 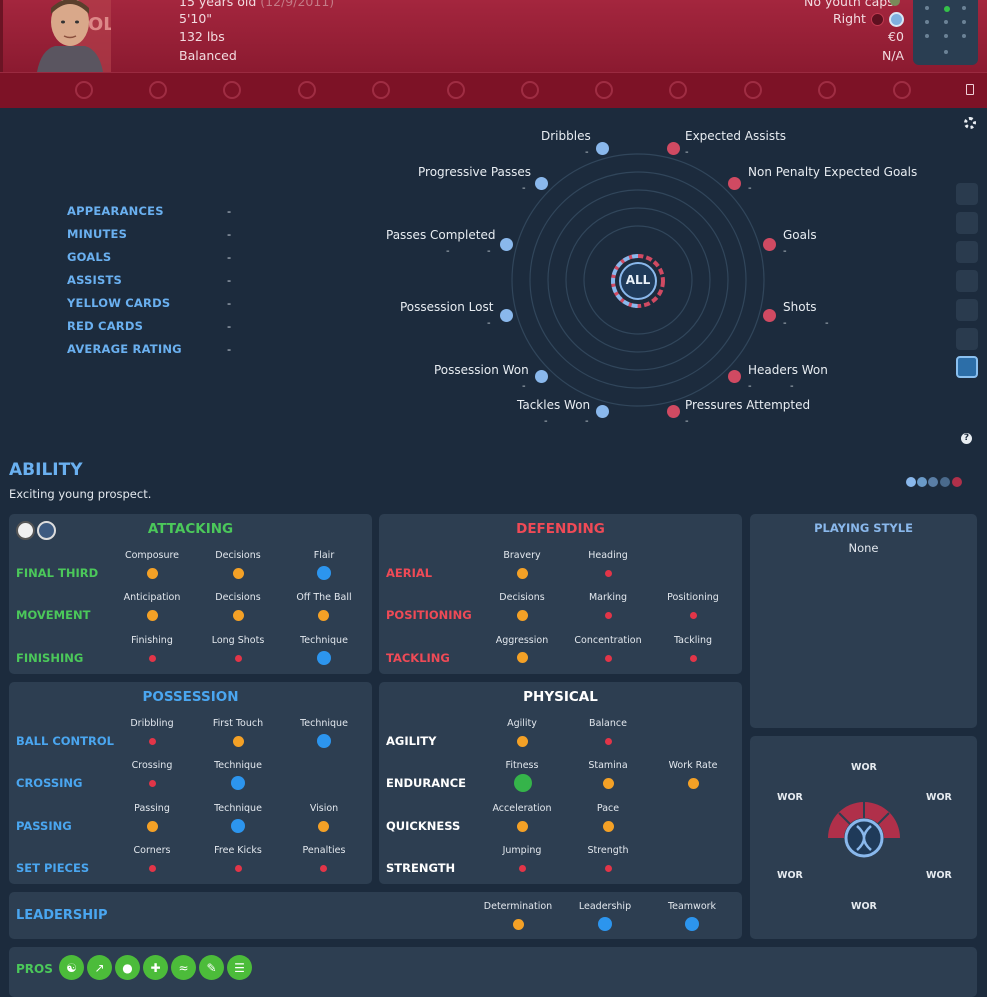 What do you see at coordinates (753, 90) in the screenshot?
I see `tab-interaction-icon` at bounding box center [753, 90].